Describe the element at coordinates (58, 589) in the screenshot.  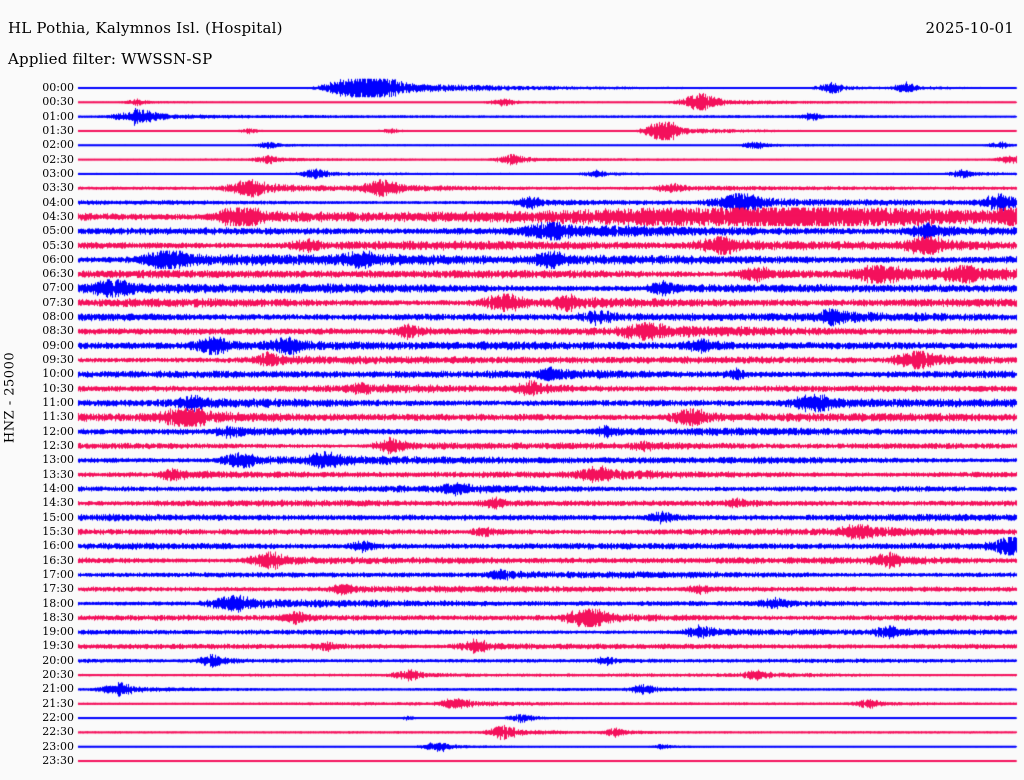
I see `time-label: 17:30` at that location.